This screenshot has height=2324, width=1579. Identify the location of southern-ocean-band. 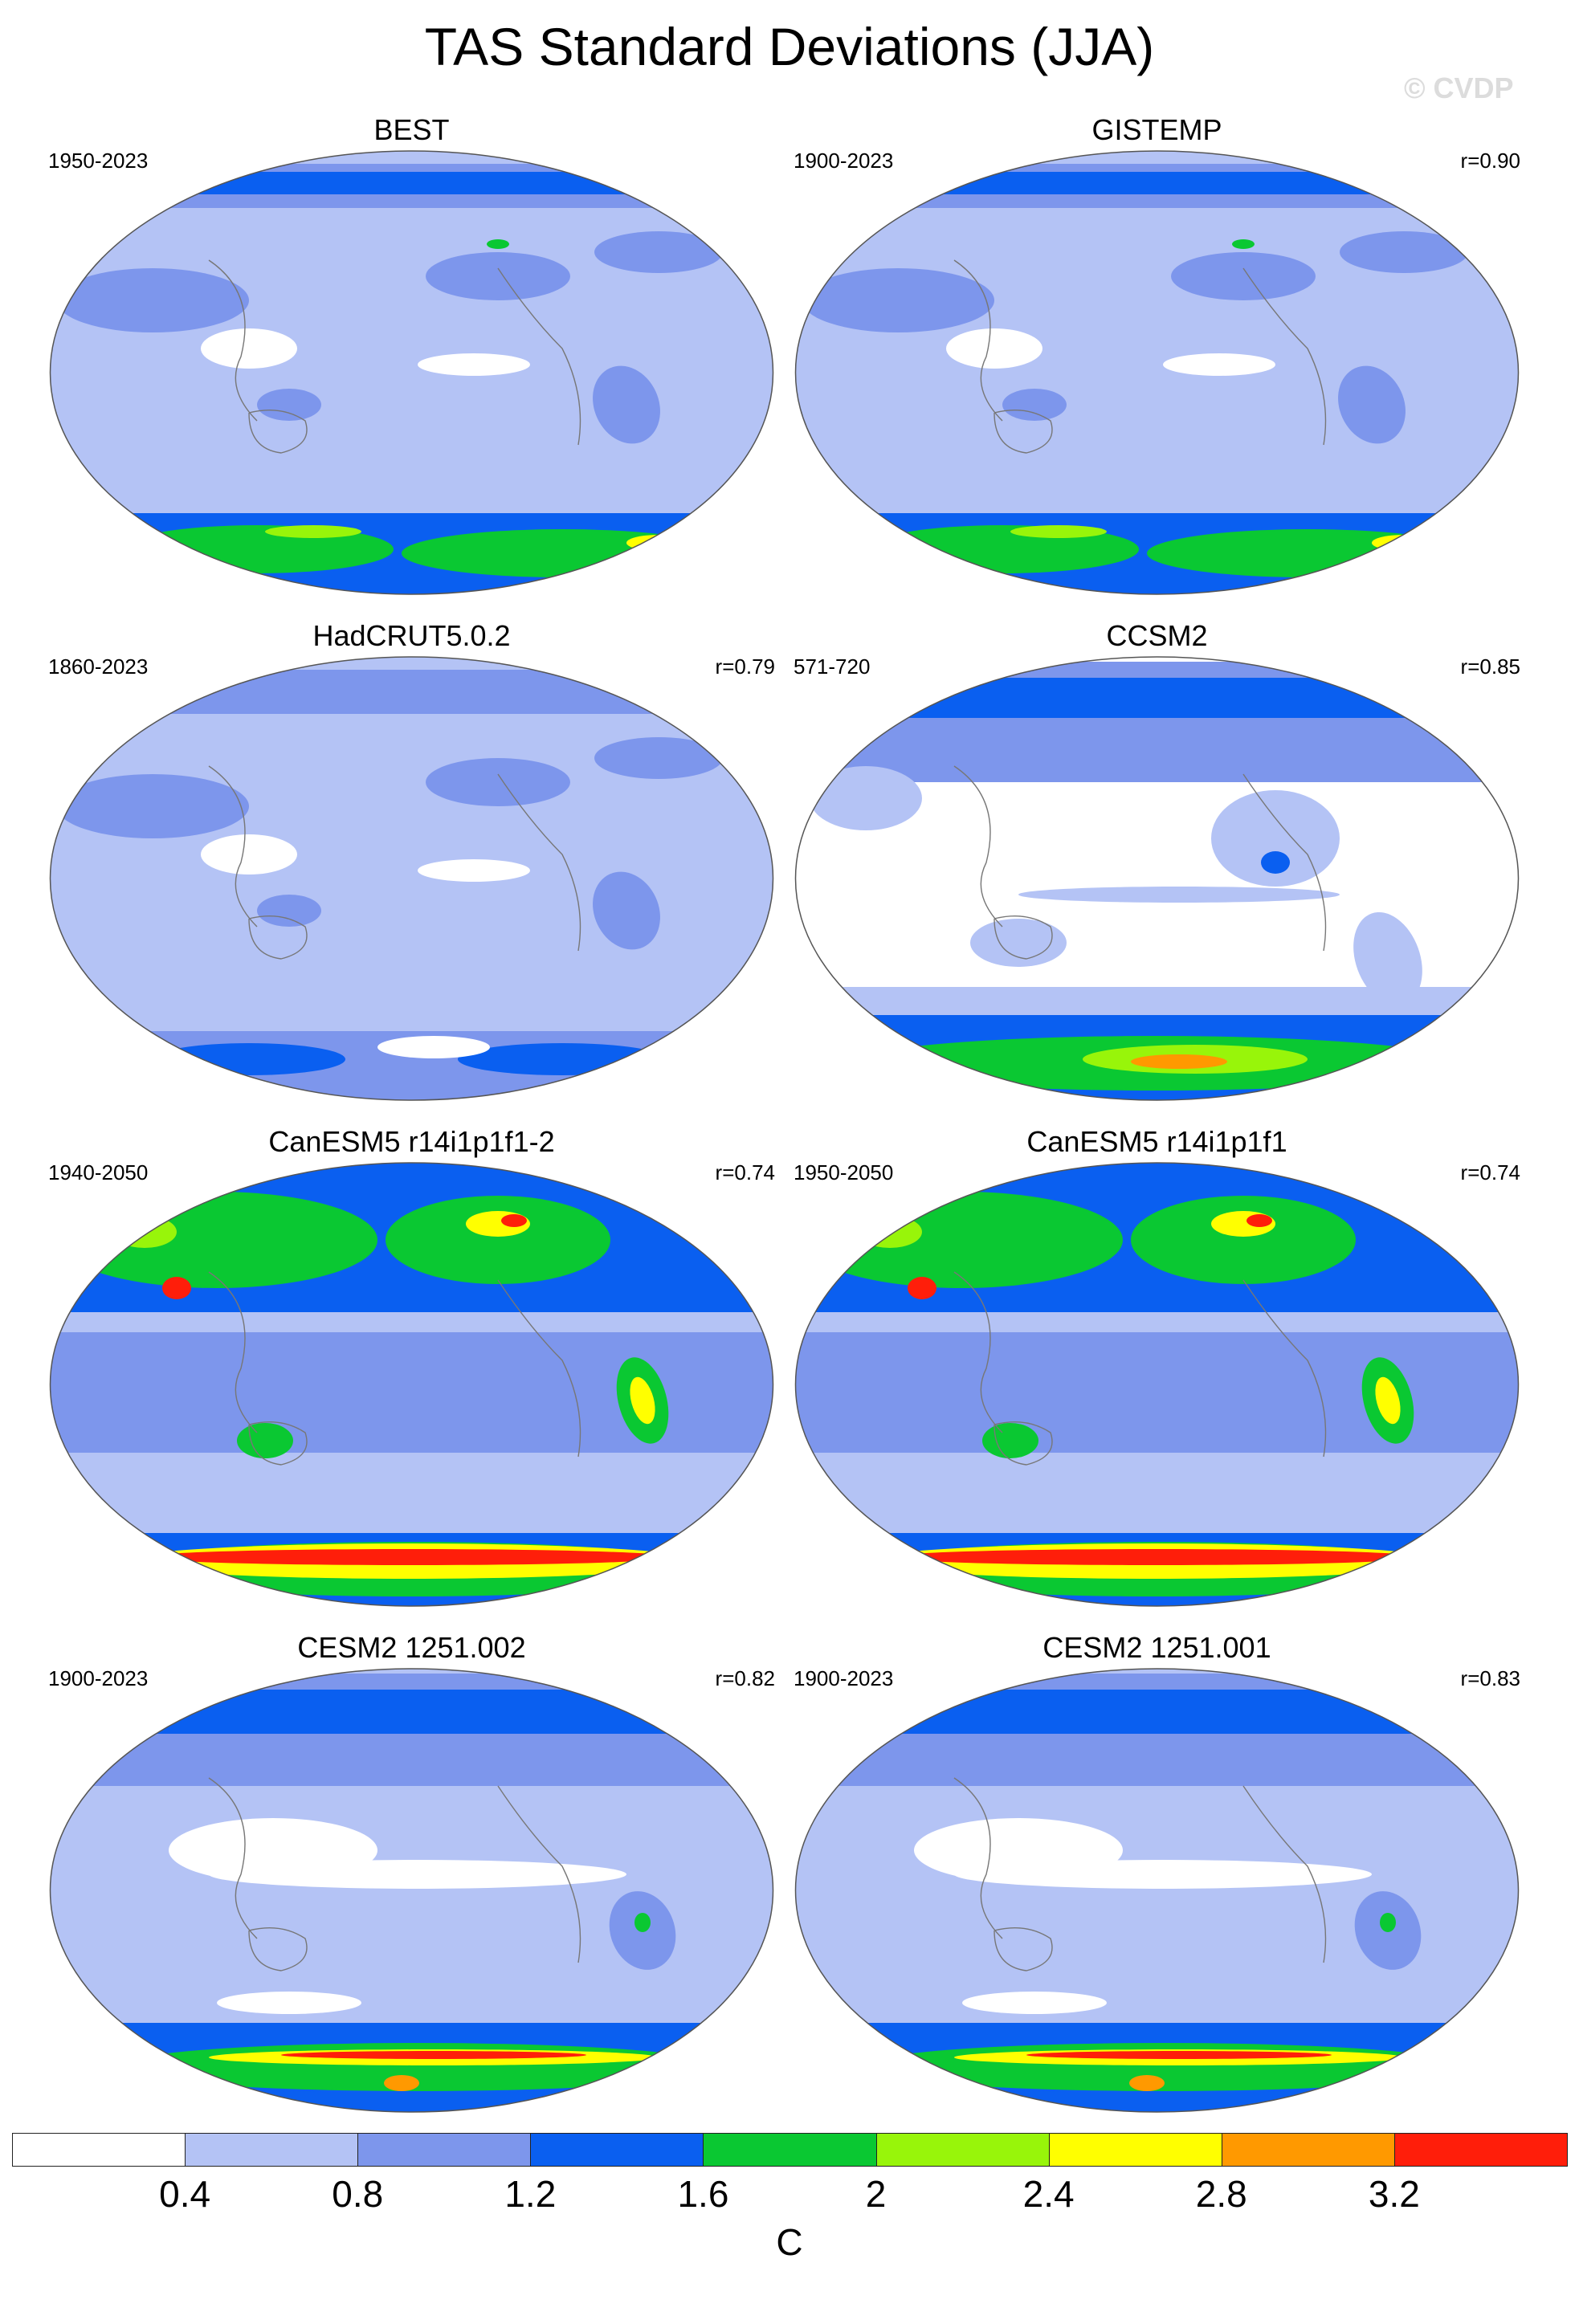
(1157, 1003).